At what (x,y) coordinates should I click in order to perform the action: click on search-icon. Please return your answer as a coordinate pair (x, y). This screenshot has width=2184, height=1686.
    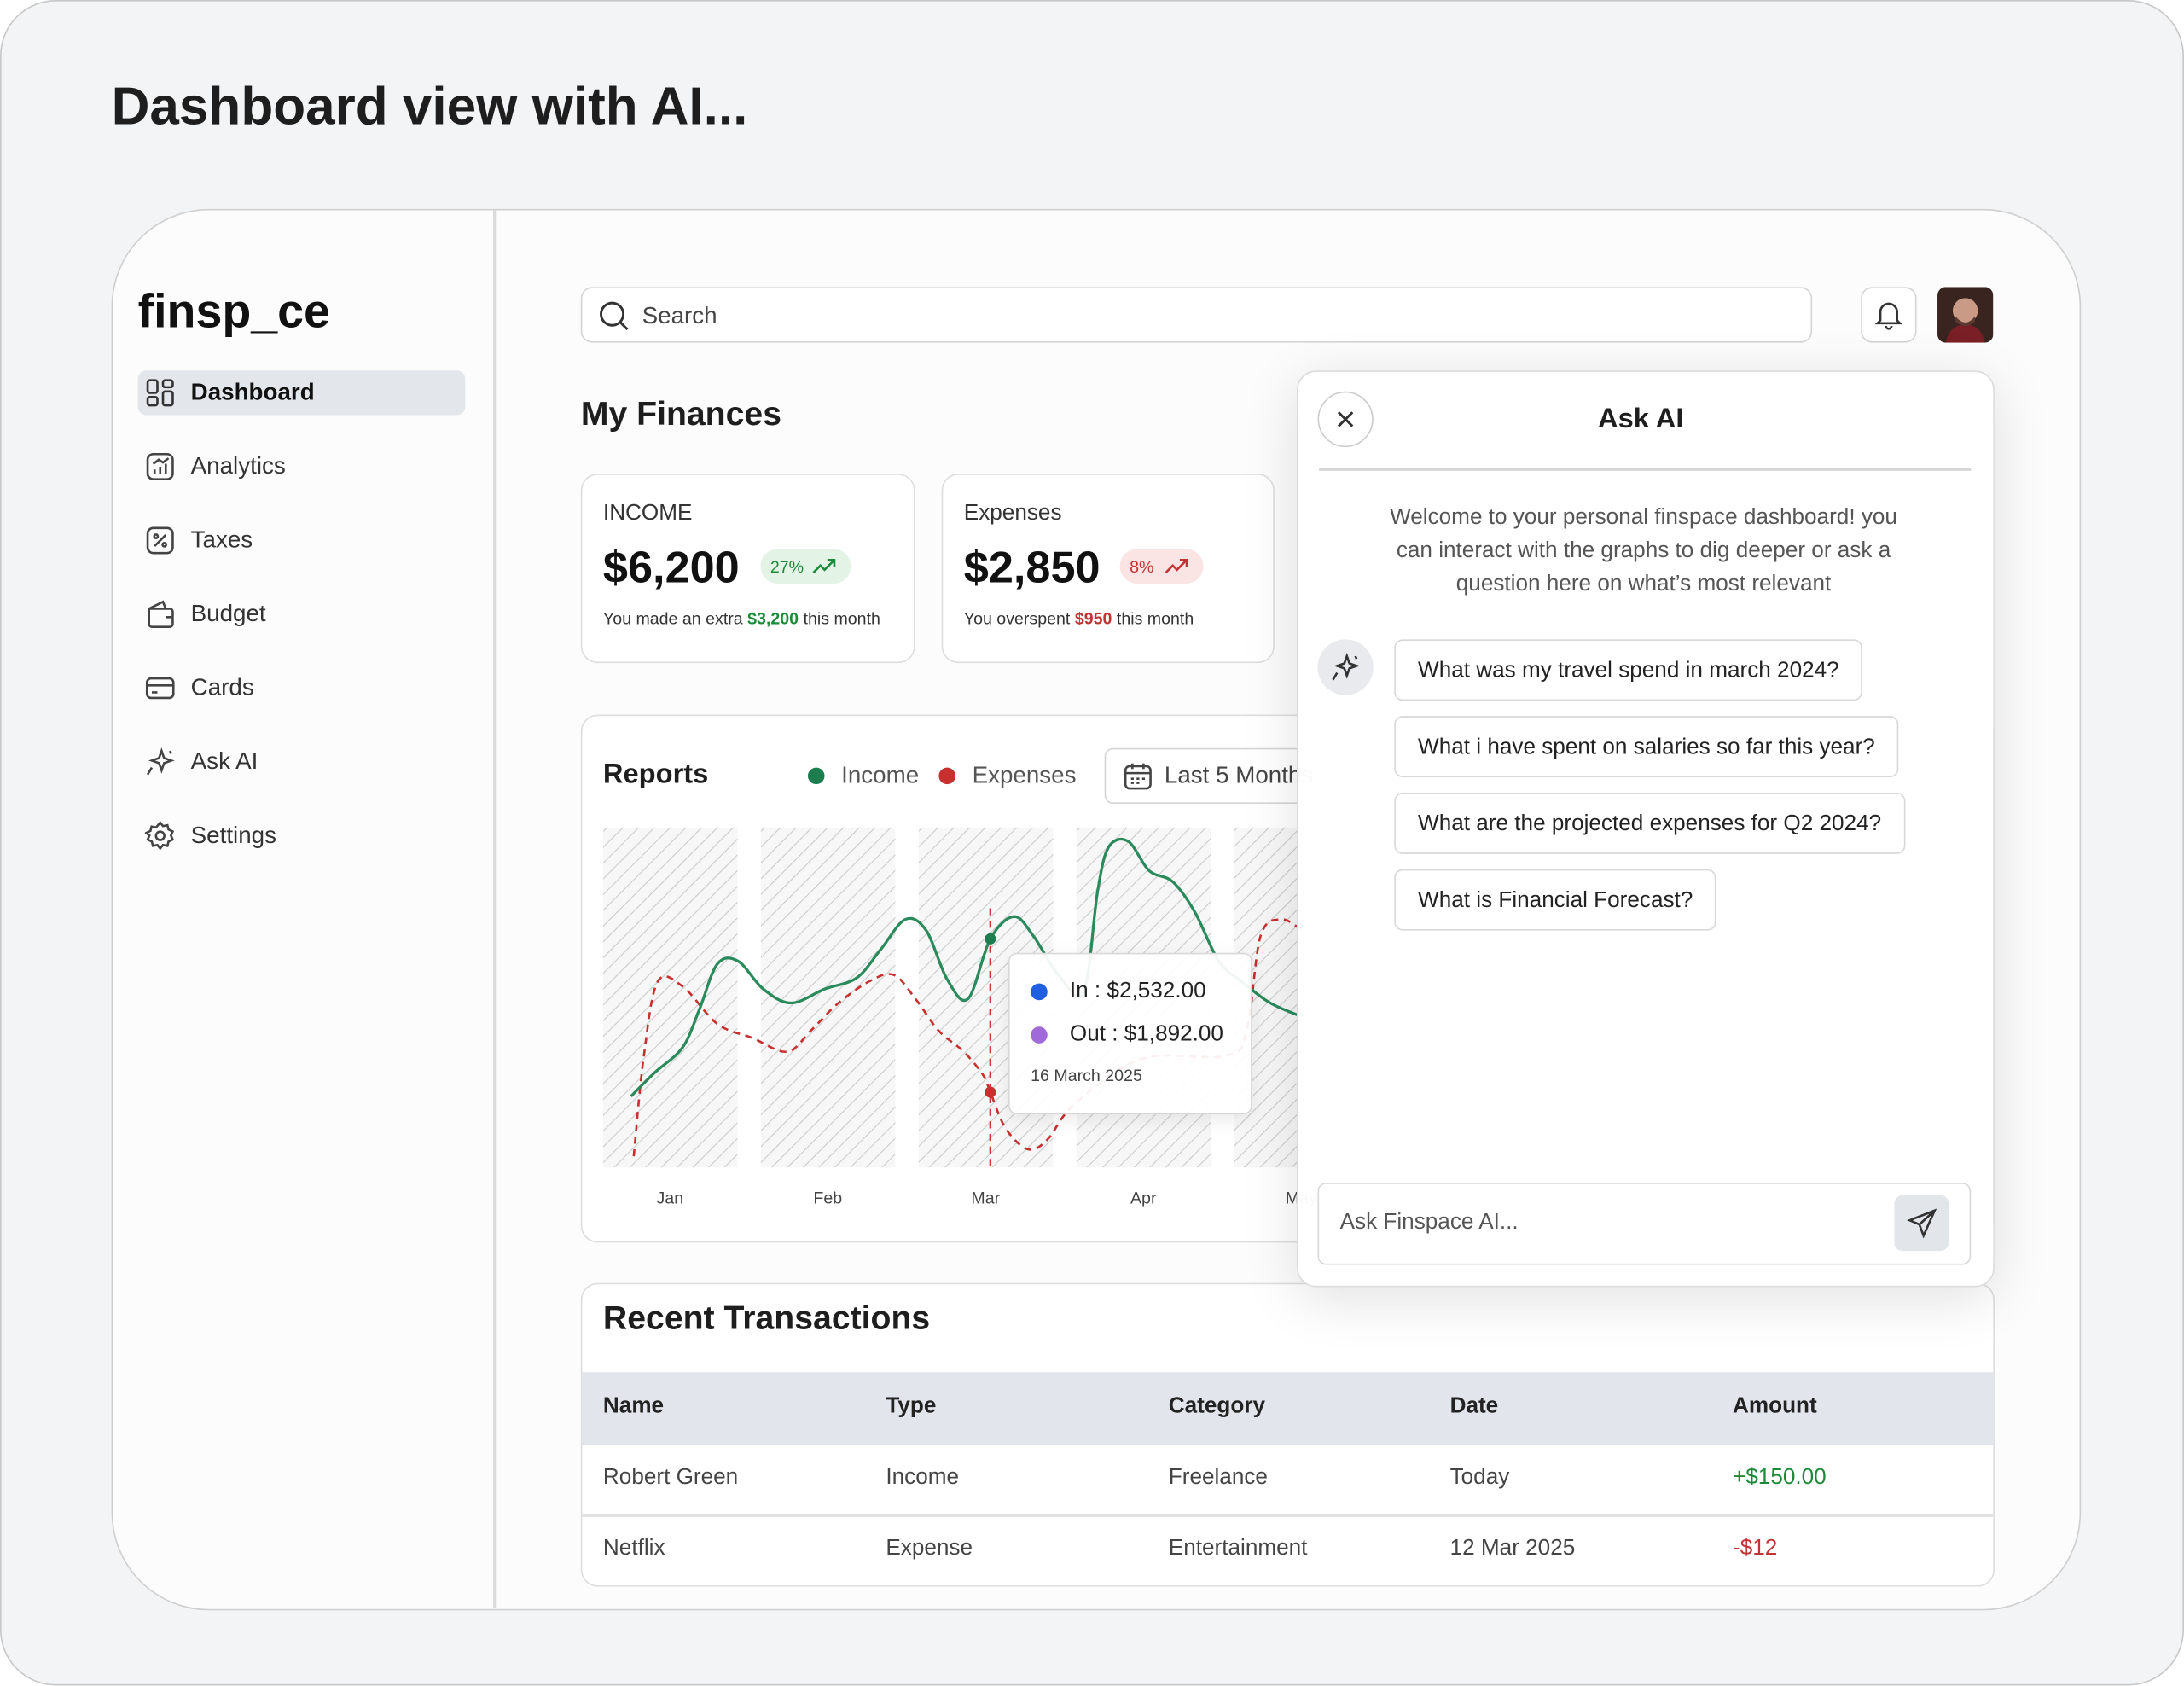
    Looking at the image, I should click on (615, 316).